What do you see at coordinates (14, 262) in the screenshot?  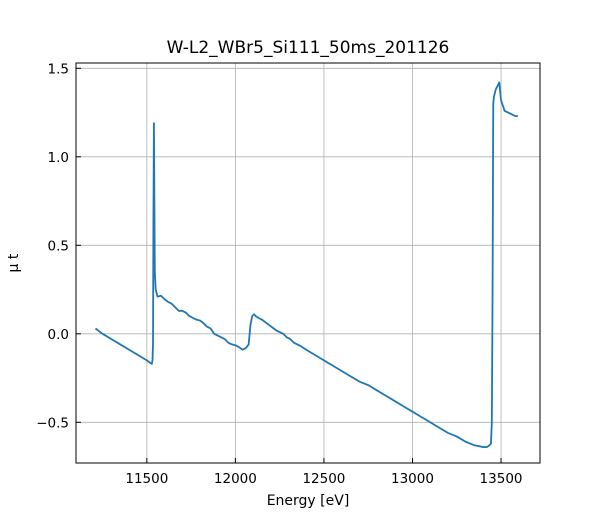 I see `y-axis-label: μ t` at bounding box center [14, 262].